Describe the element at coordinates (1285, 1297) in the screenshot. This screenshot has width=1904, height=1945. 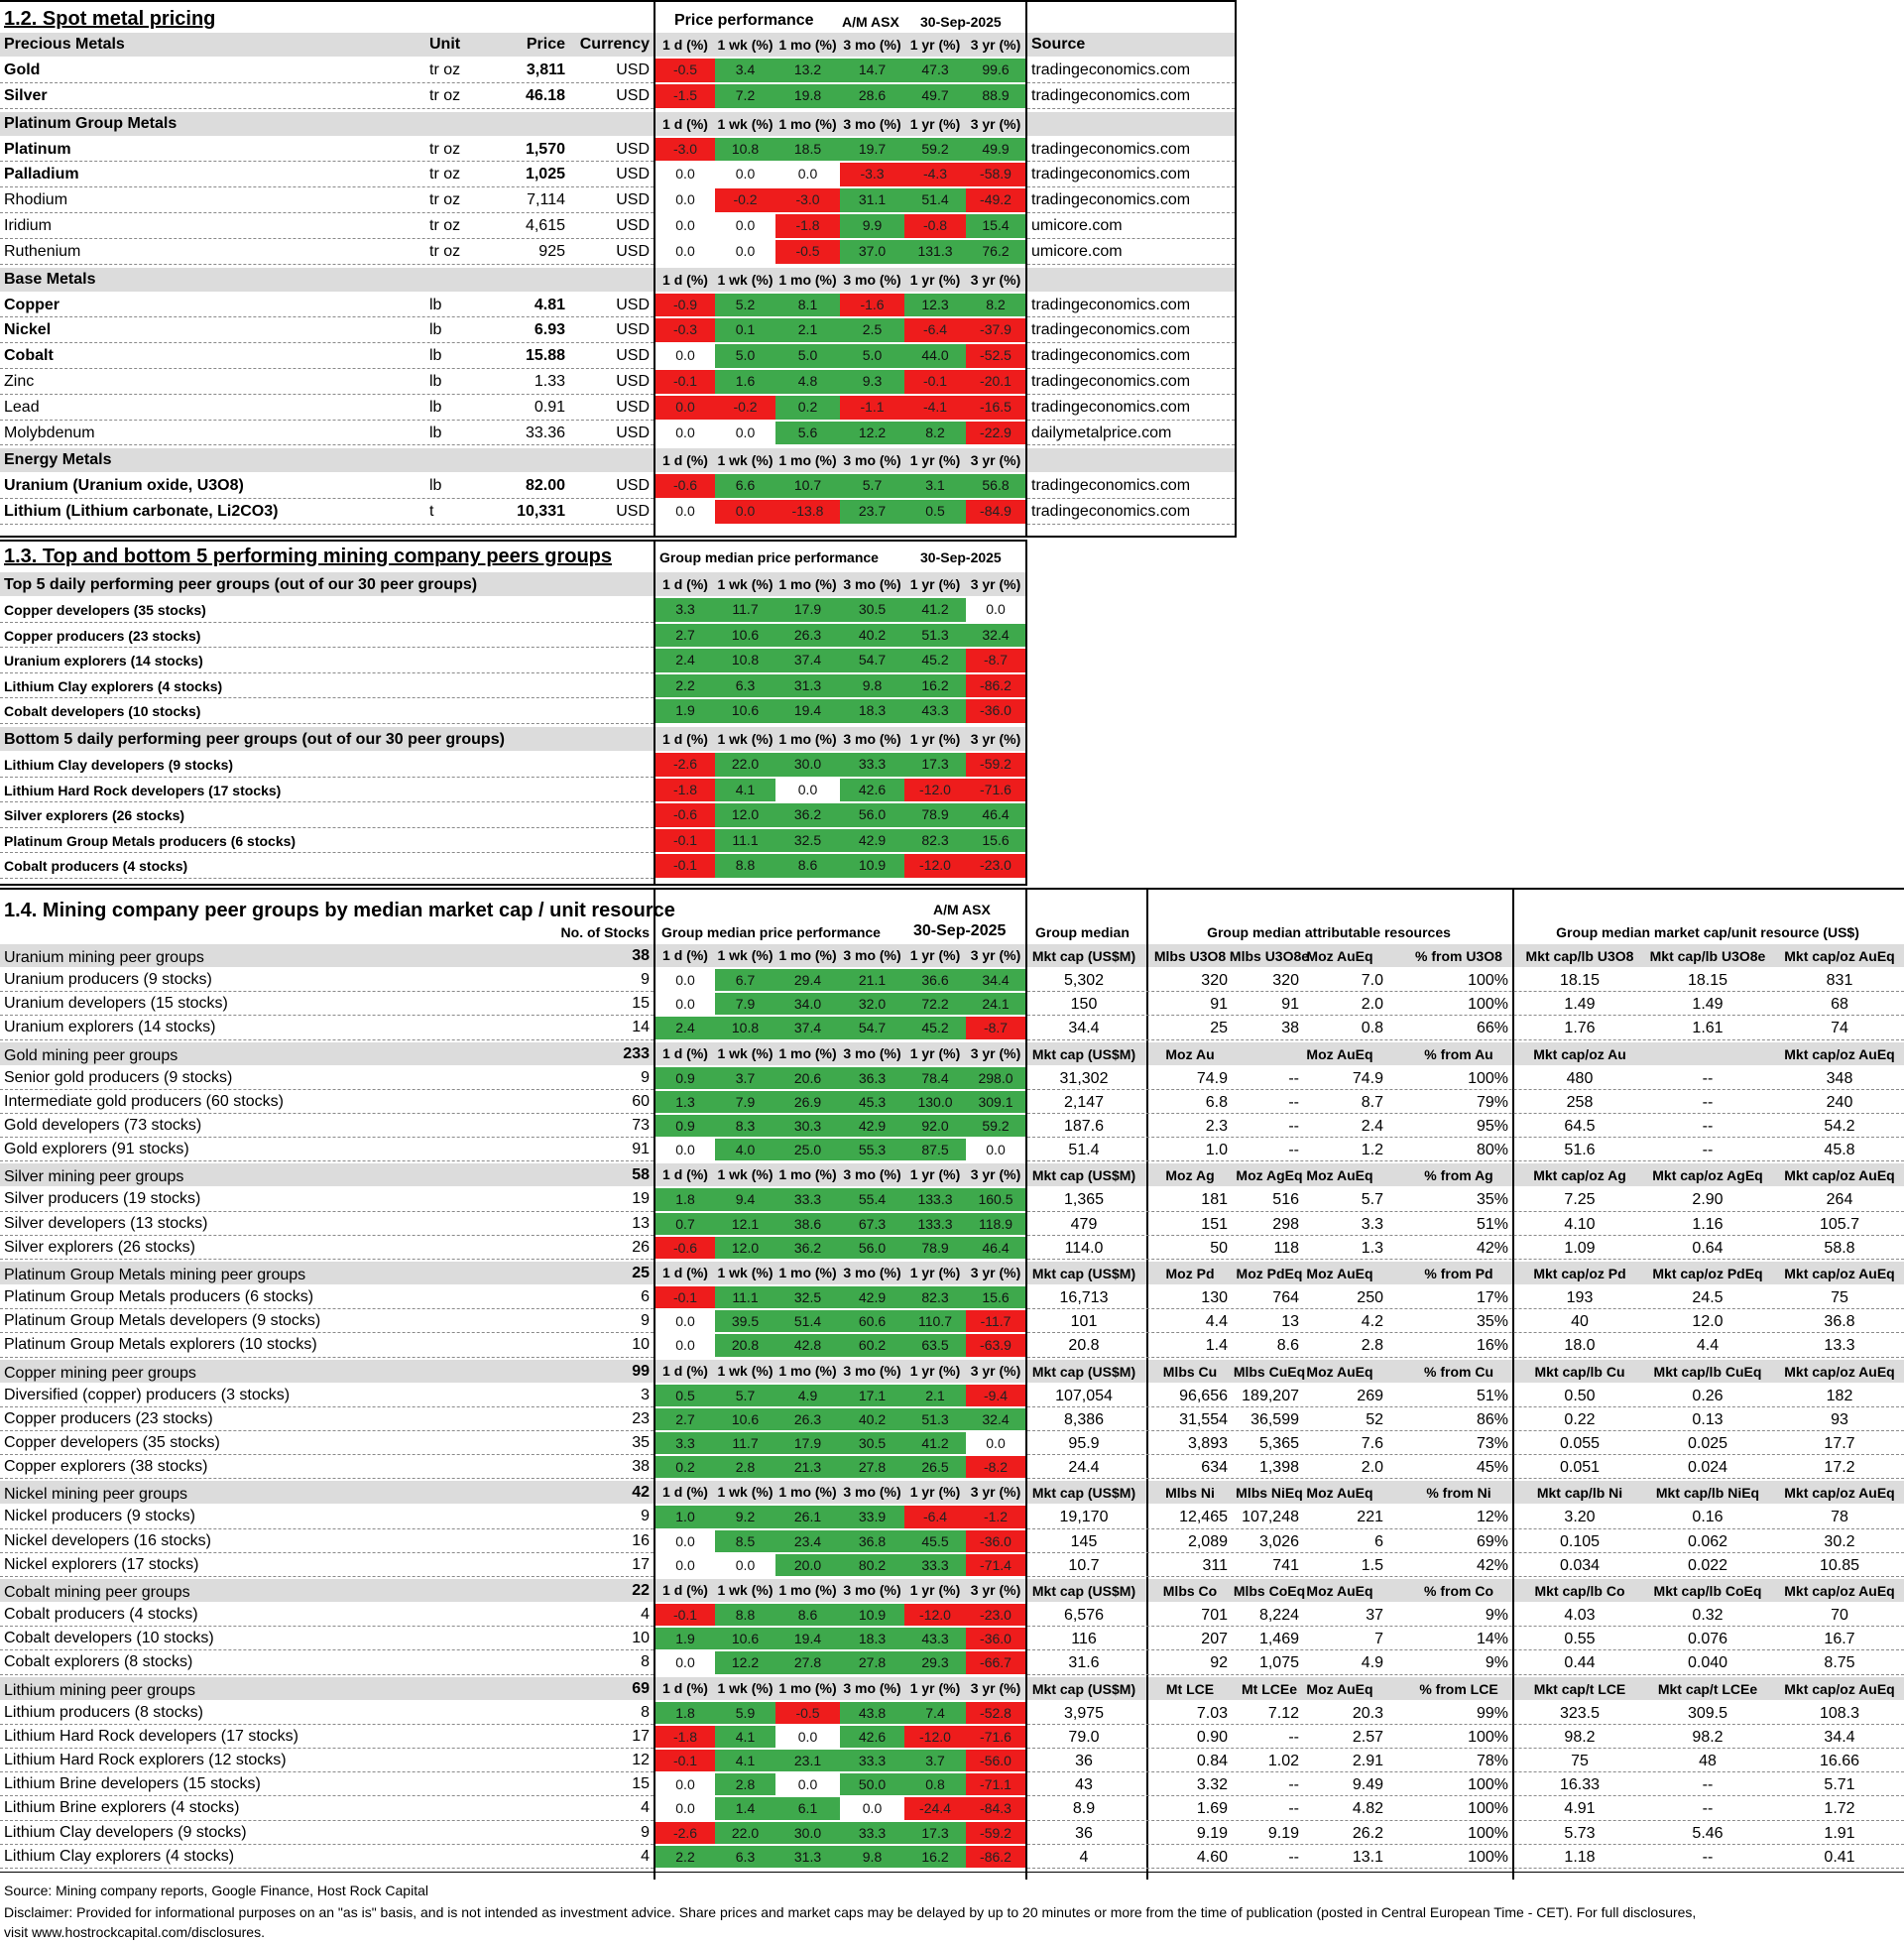
I see `metric-value: 764` at that location.